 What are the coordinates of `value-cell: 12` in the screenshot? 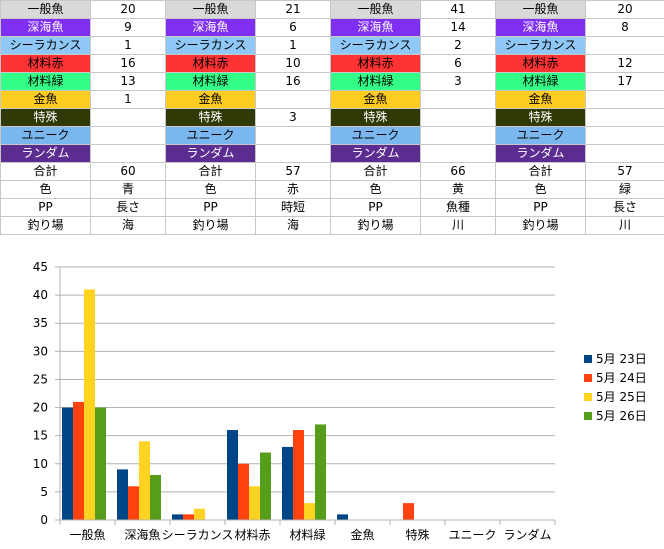 It's located at (624, 63).